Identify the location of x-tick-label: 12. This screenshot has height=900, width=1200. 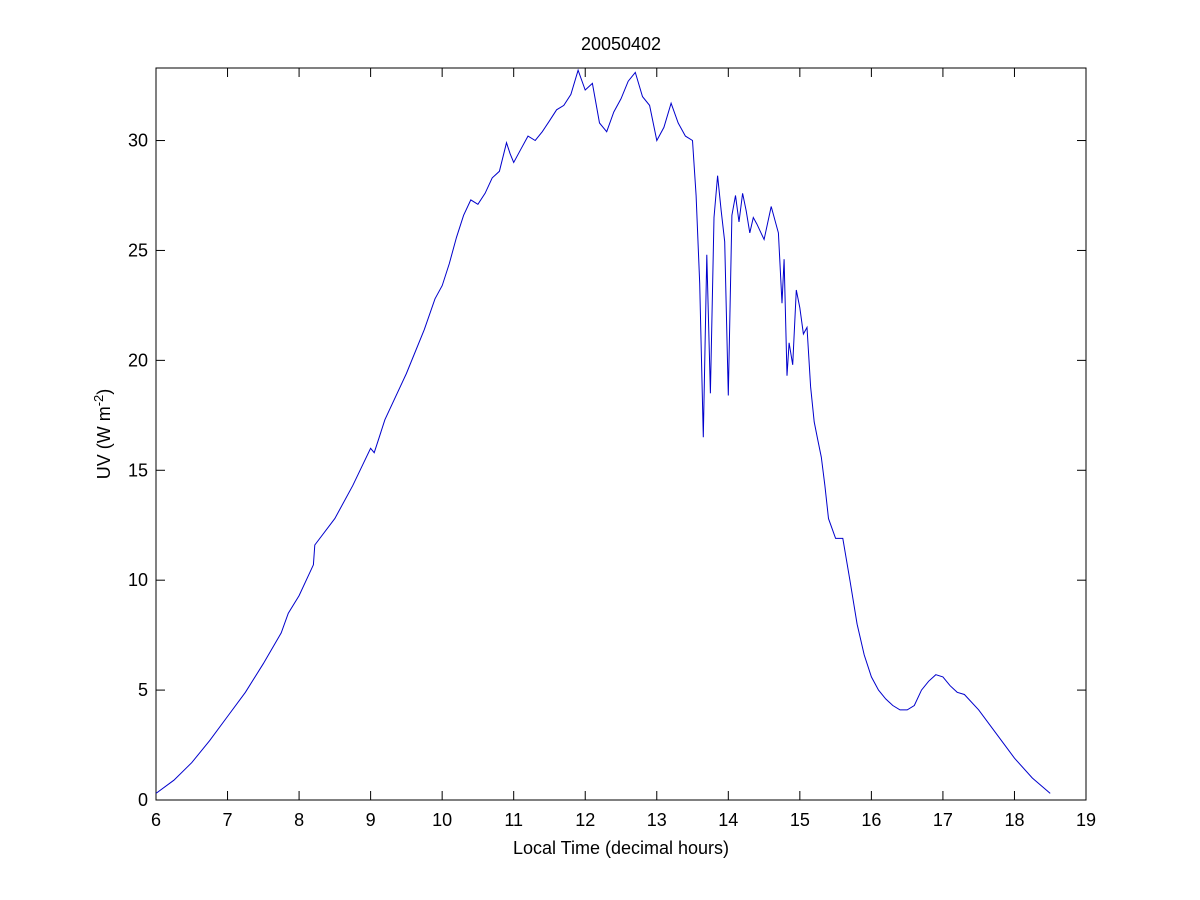
(585, 820).